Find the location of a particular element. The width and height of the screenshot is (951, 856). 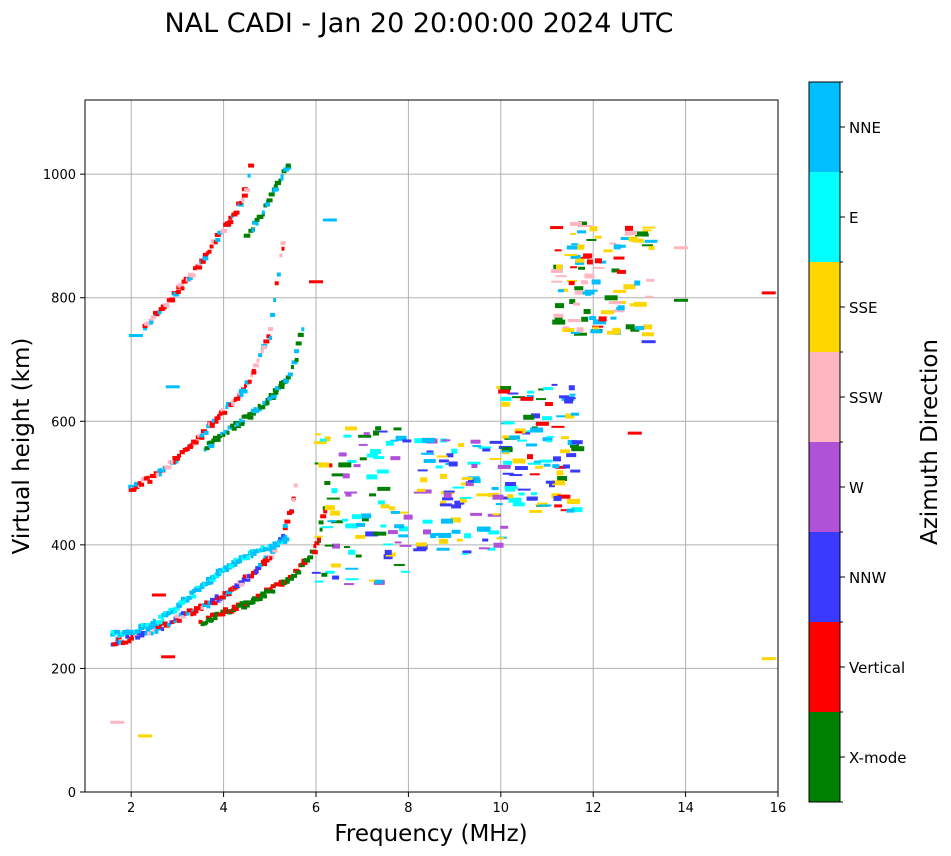

x-tick-label: 2 is located at coordinates (131, 808).